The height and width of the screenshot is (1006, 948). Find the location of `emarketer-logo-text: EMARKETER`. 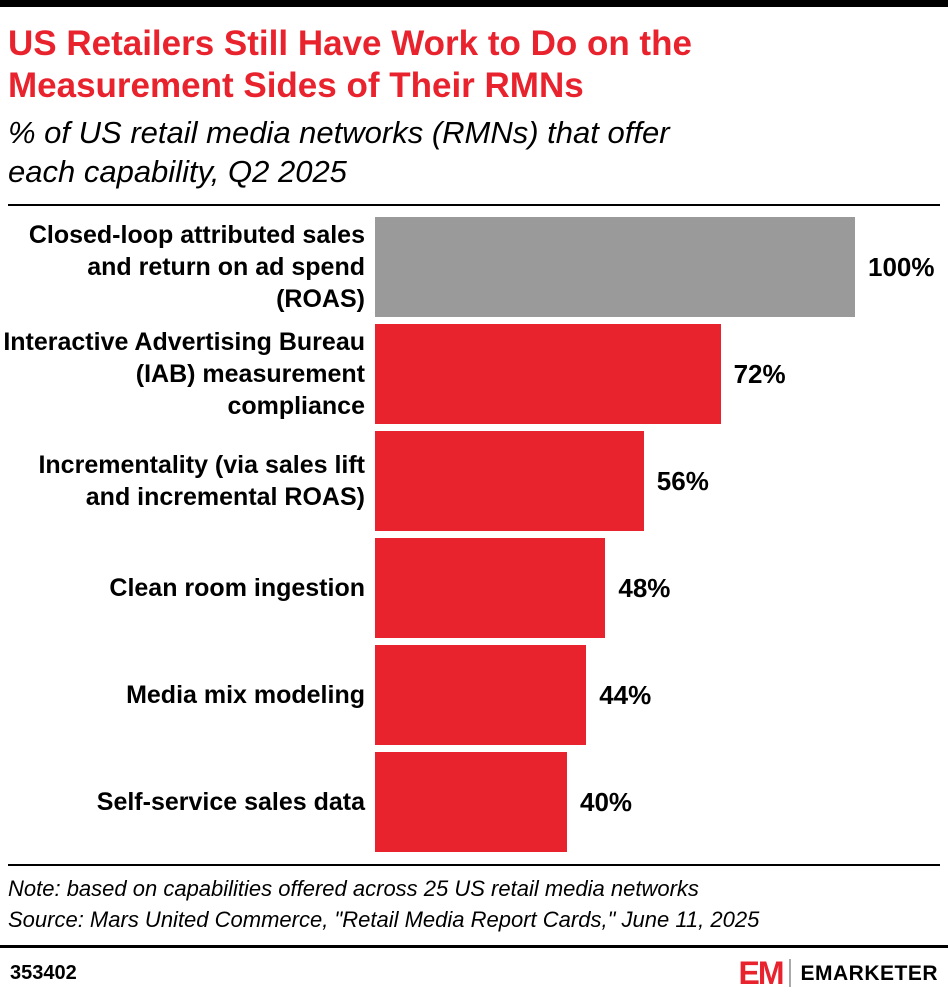

emarketer-logo-text: EMARKETER is located at coordinates (869, 973).